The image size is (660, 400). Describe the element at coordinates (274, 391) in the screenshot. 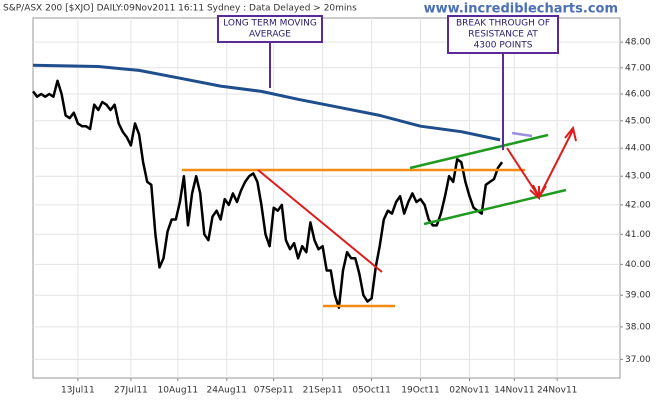

I see `x-tick-label: 07Sep11` at that location.